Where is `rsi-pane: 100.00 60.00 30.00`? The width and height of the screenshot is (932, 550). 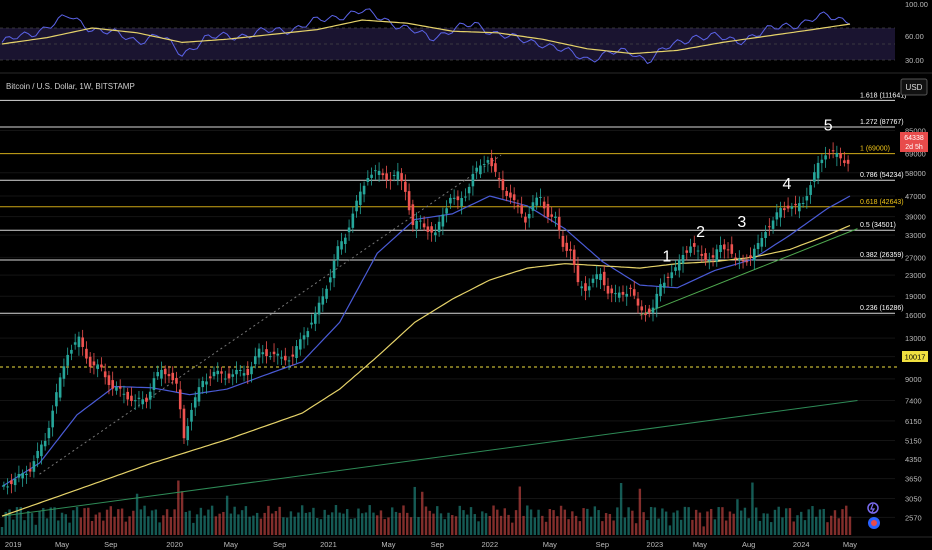
rsi-pane: 100.00 60.00 30.00 is located at coordinates (466, 37).